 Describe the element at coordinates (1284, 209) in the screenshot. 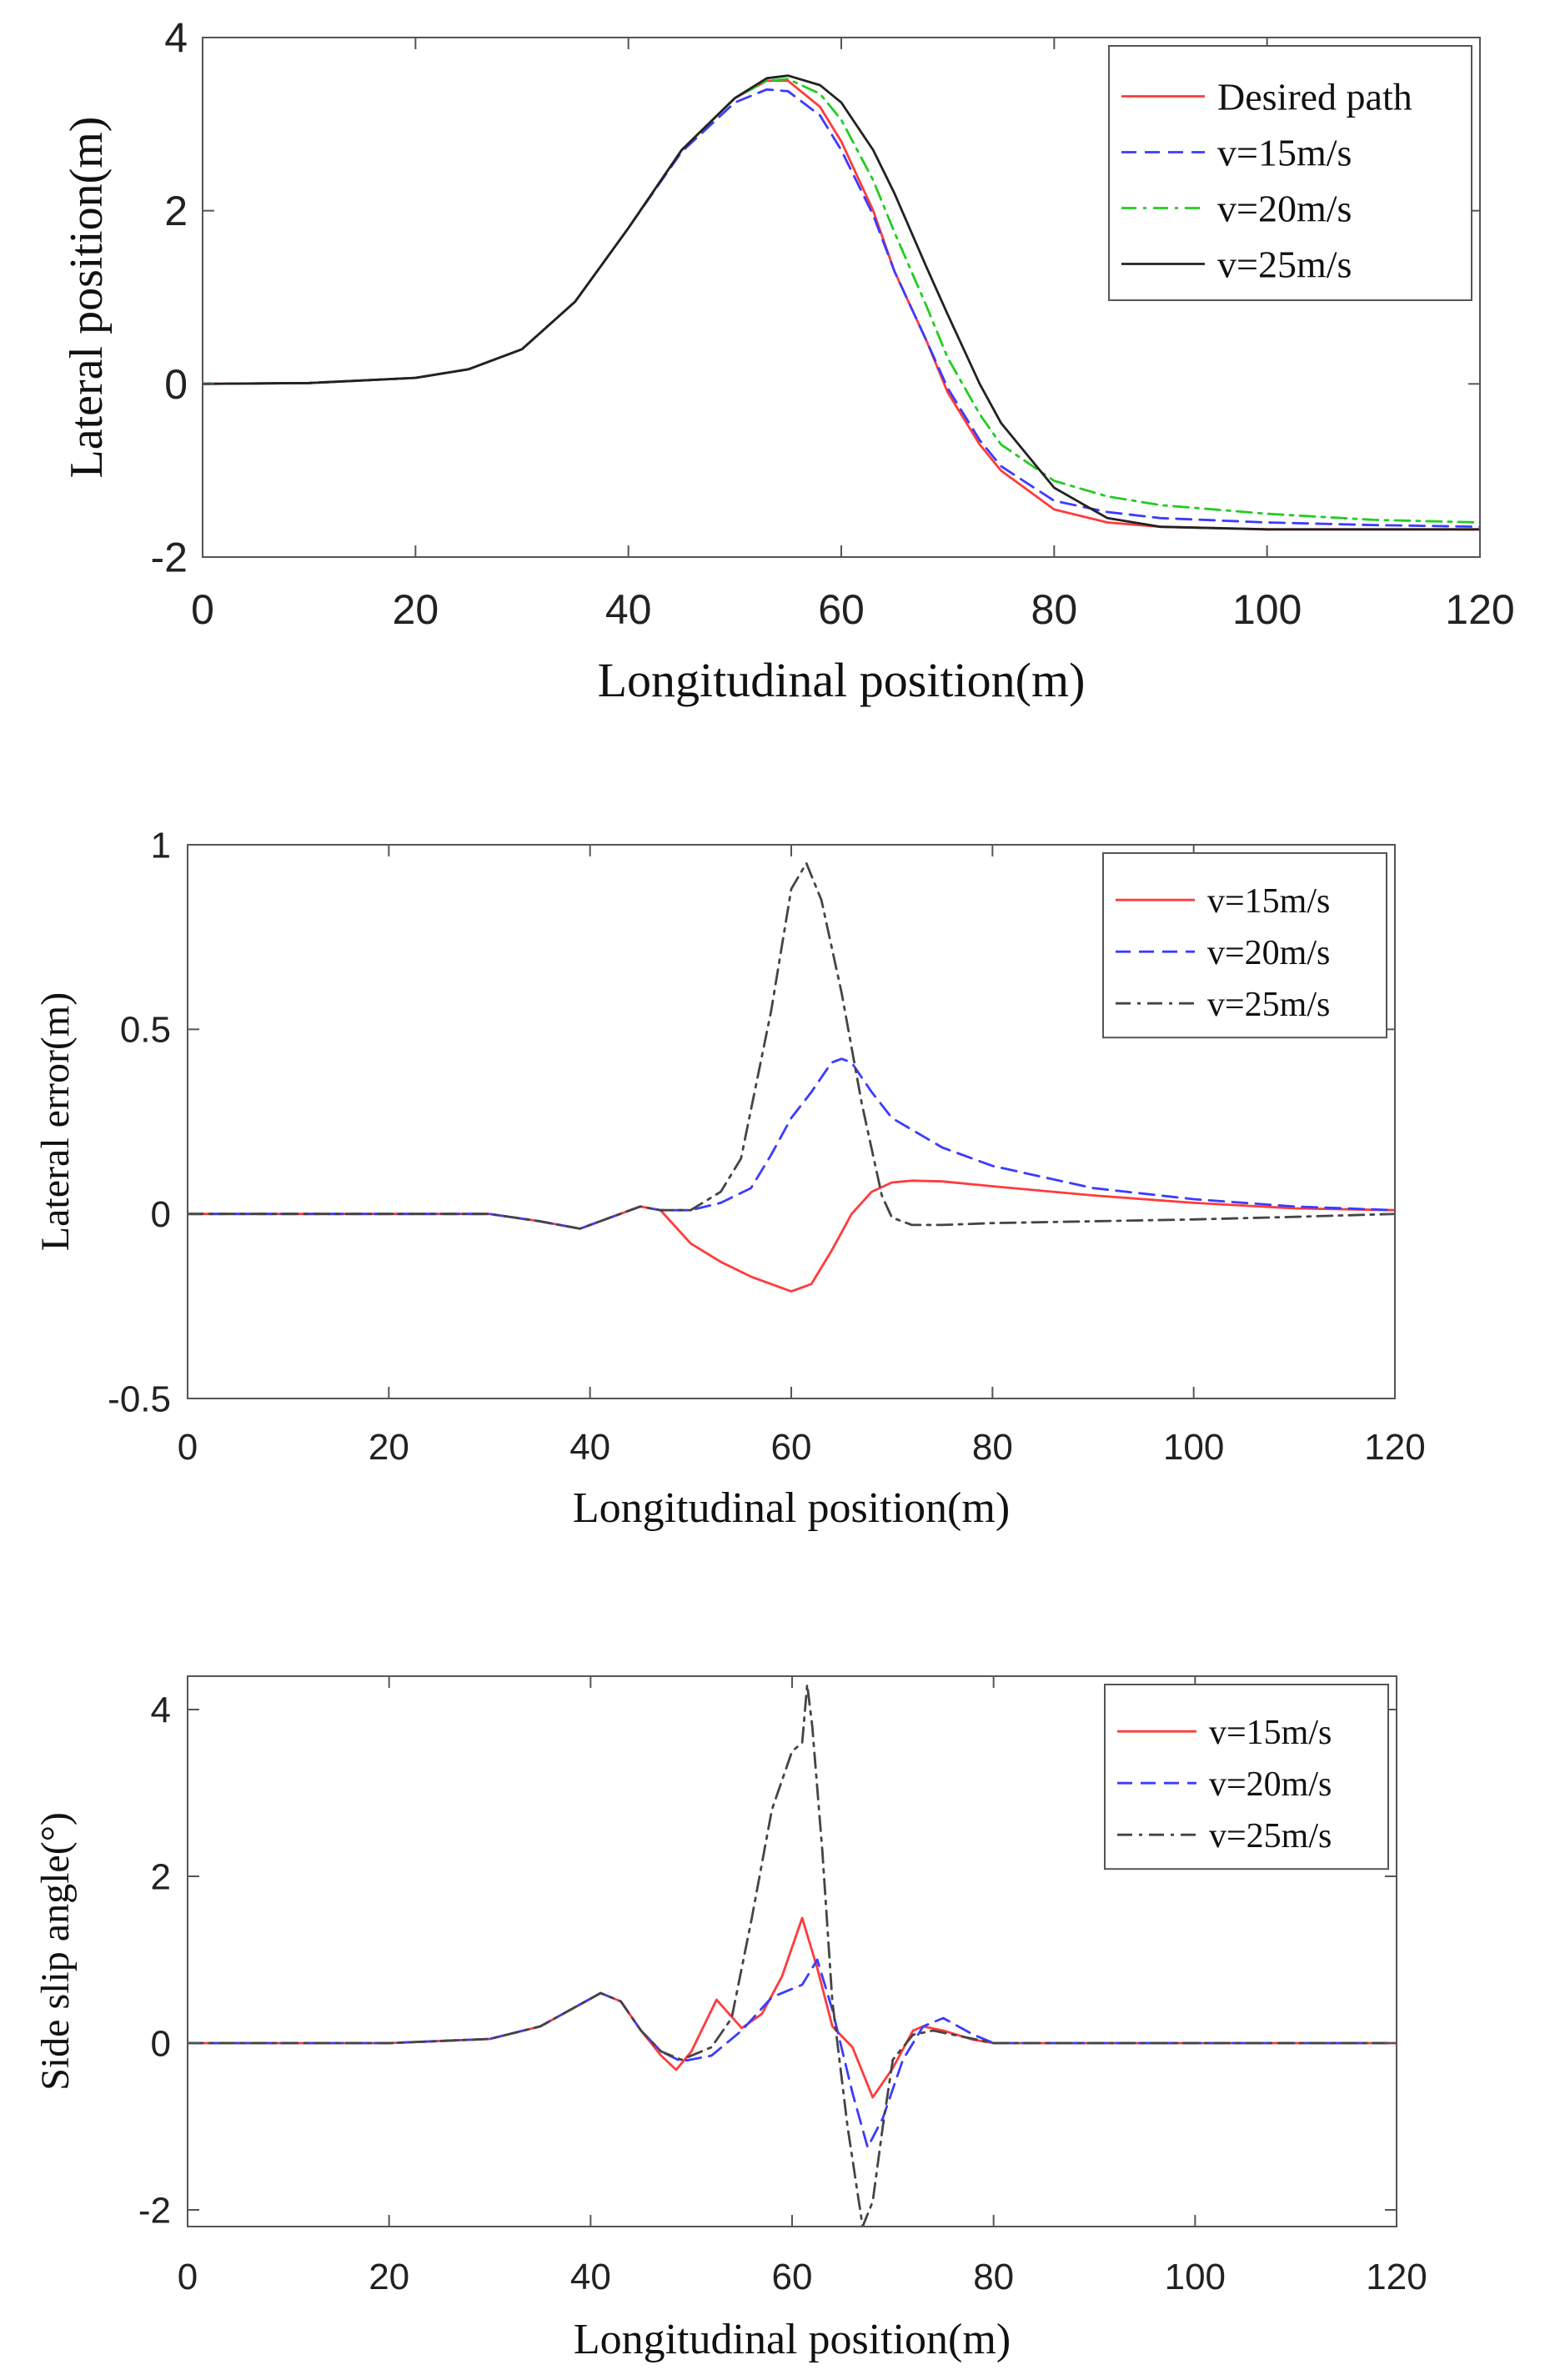

I see `legend-label-3: v=20m/s` at that location.